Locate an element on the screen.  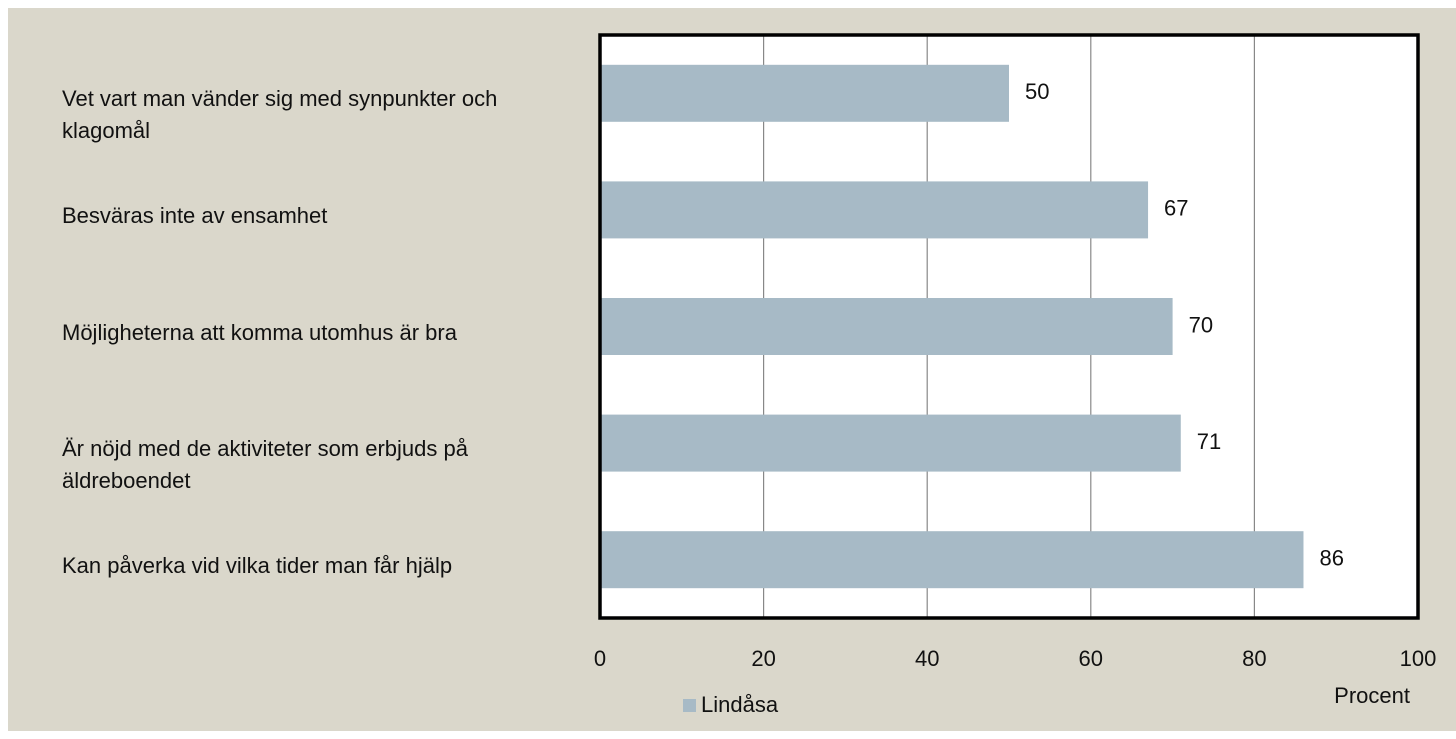
x-tick-label: 100 is located at coordinates (1418, 658).